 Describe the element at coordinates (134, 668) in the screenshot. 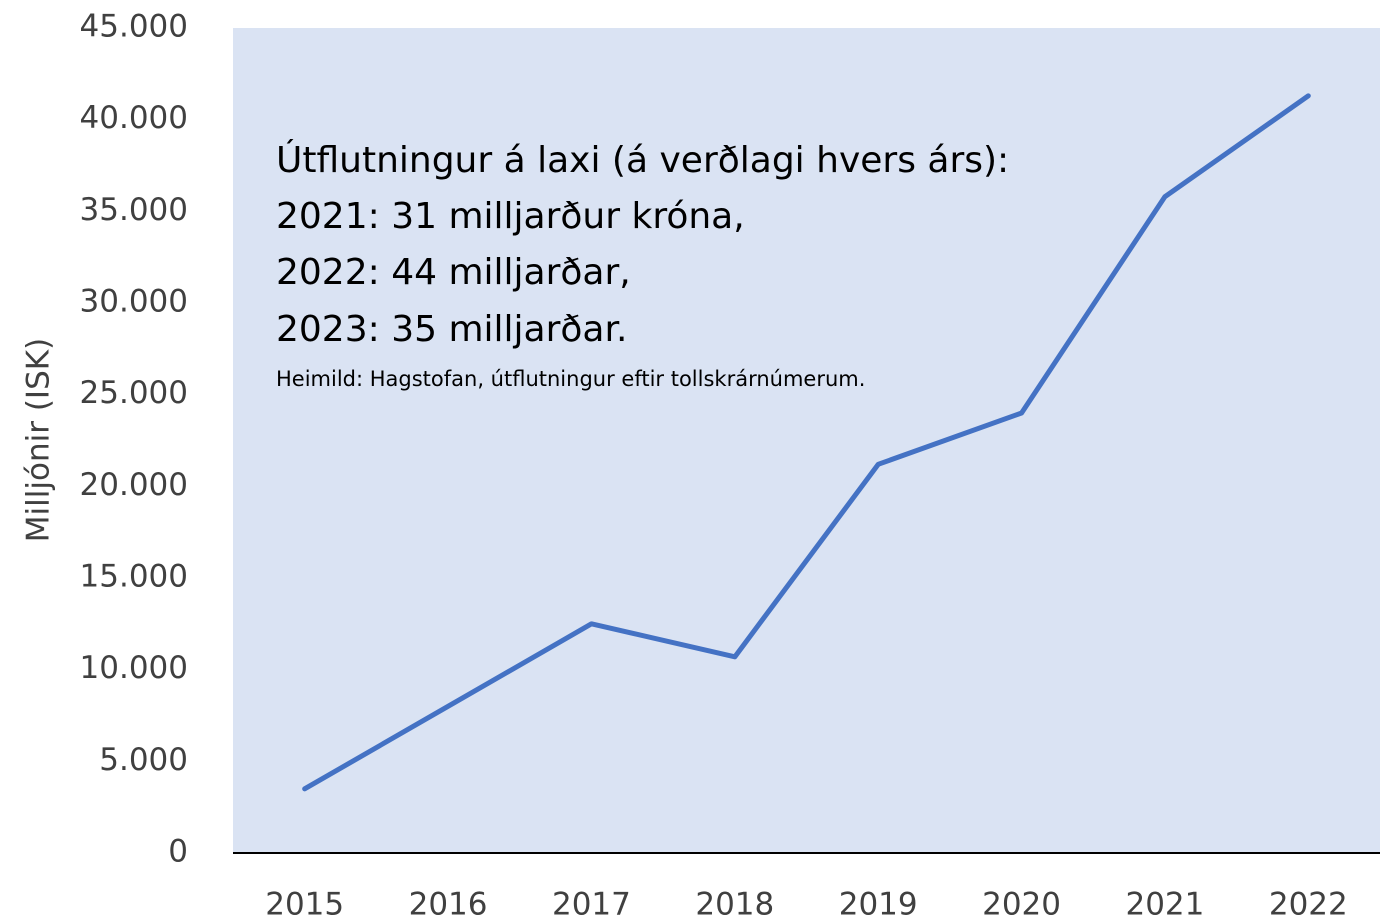

I see `y-tick-label: 10.000` at that location.